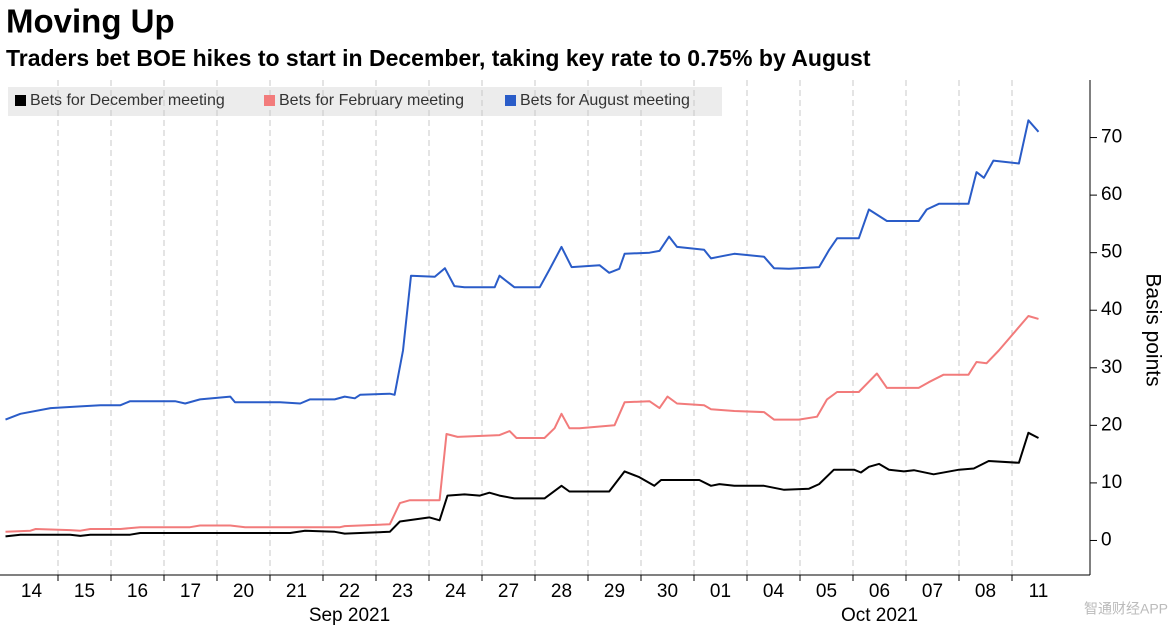 The height and width of the screenshot is (631, 1176). Describe the element at coordinates (879, 615) in the screenshot. I see `x-month-label: Oct 2021` at that location.